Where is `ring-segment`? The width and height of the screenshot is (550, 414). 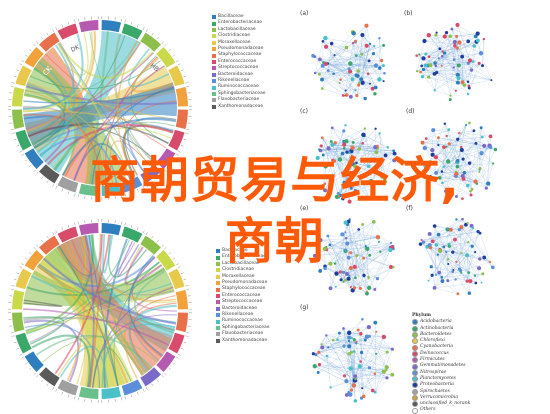 ring-segment is located at coordinates (18, 97).